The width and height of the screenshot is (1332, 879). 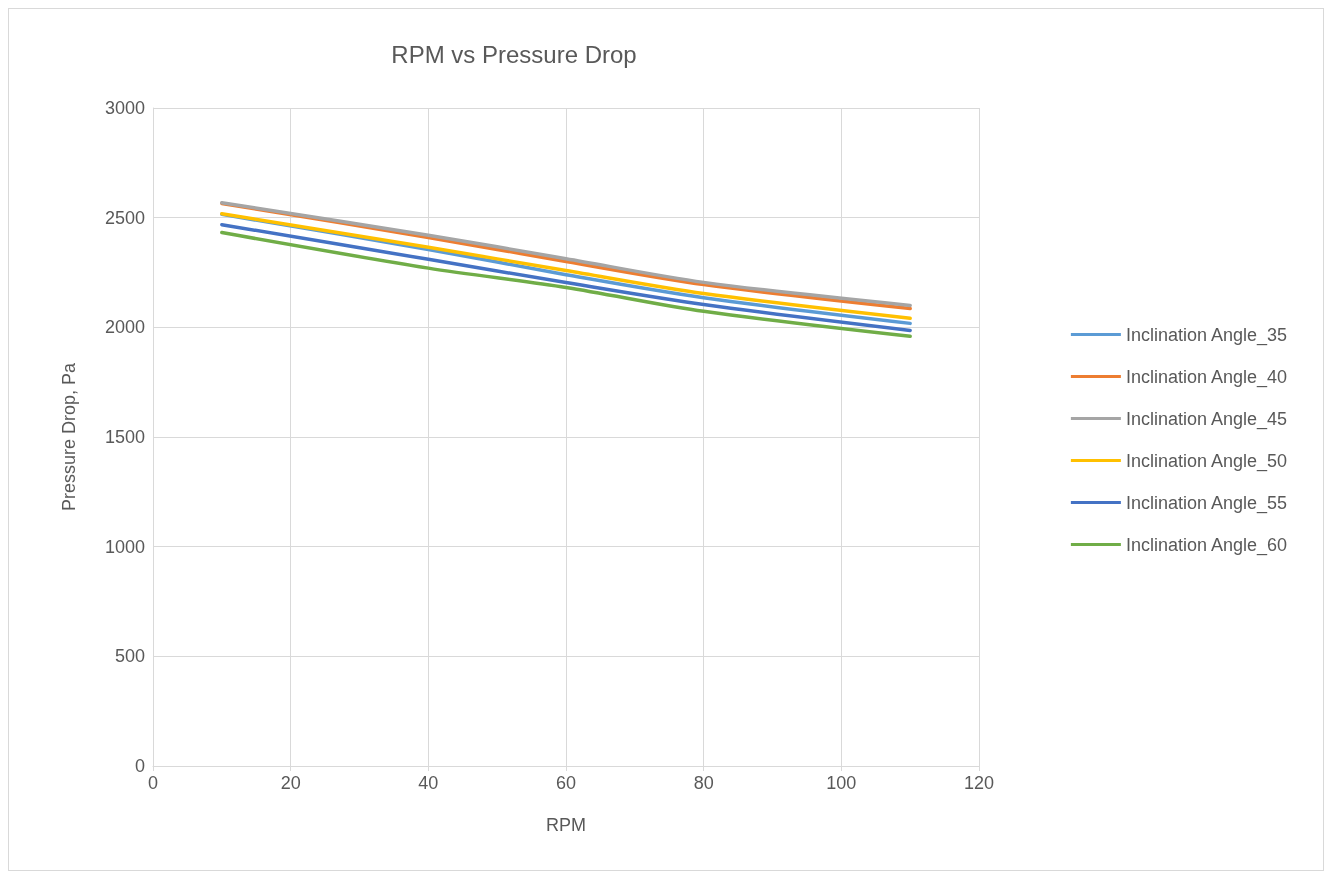 What do you see at coordinates (124, 546) in the screenshot?
I see `y-tick-label: 1000` at bounding box center [124, 546].